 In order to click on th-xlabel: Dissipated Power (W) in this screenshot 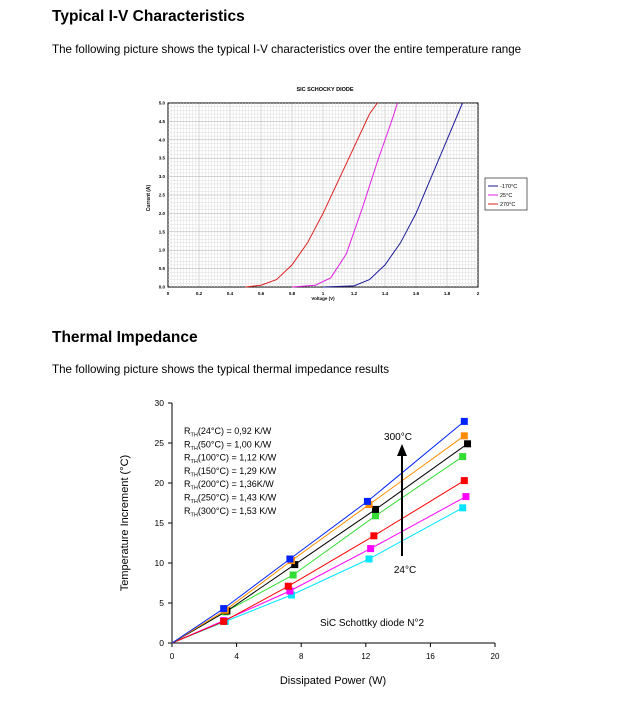, I will do `click(333, 681)`.